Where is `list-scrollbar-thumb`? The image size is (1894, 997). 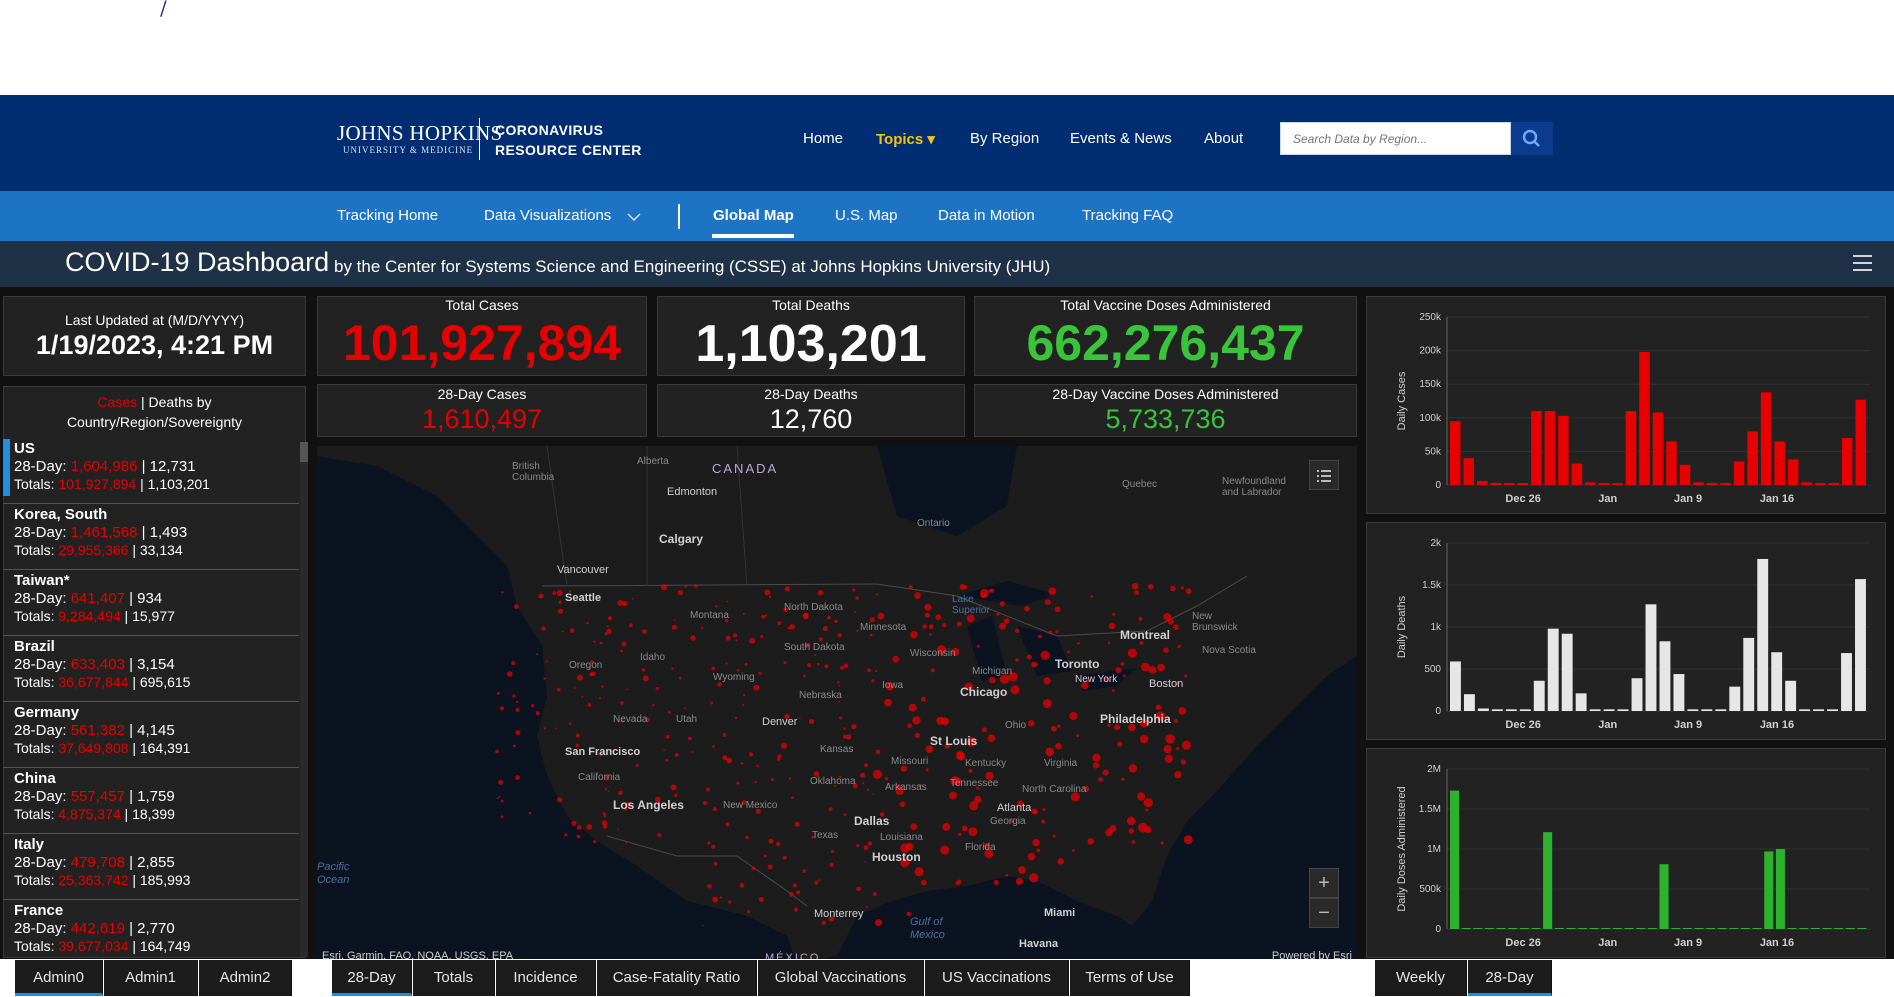
list-scrollbar-thumb is located at coordinates (304, 452).